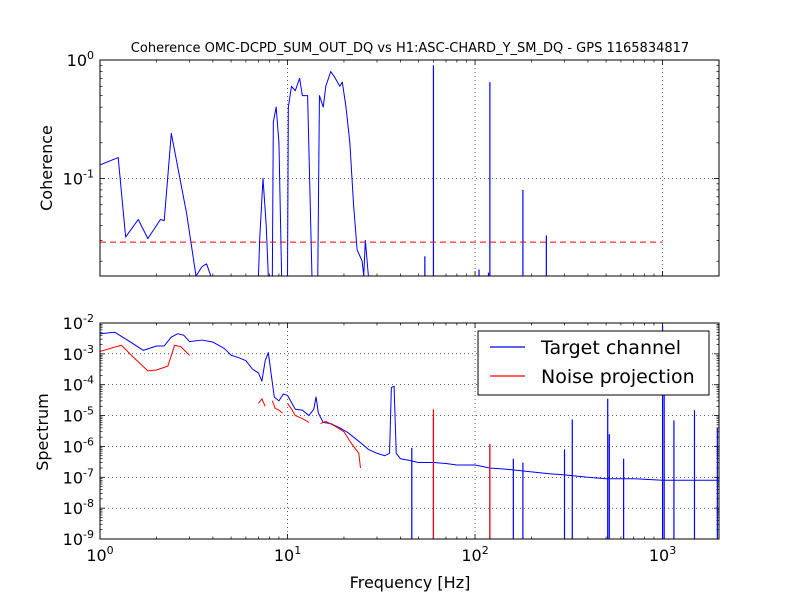 The image size is (800, 600). What do you see at coordinates (78, 415) in the screenshot?
I see `y-tick-label: 10⁻⁵` at bounding box center [78, 415].